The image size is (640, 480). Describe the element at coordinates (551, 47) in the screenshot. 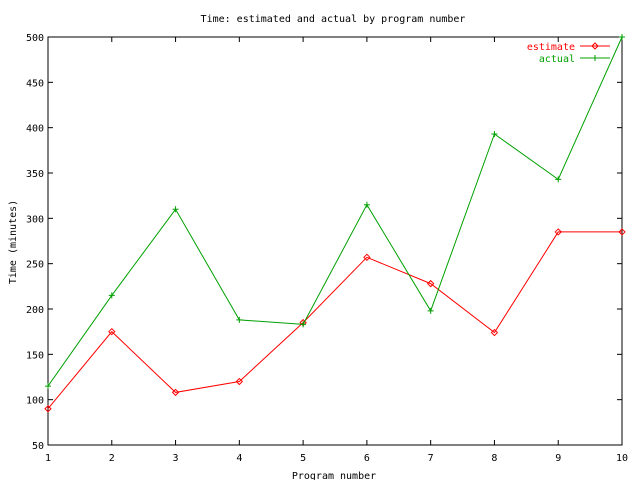

I see `legend-label: estimate` at that location.